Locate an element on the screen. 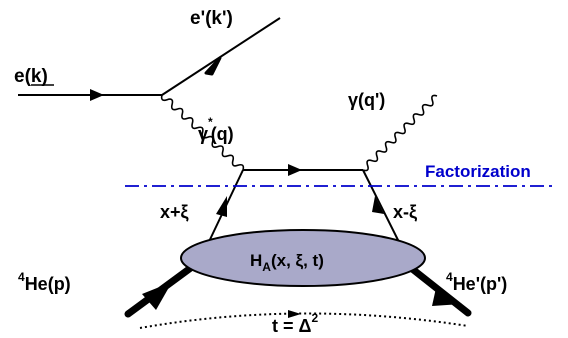  target-in-superscript: 4 is located at coordinates (21, 277).